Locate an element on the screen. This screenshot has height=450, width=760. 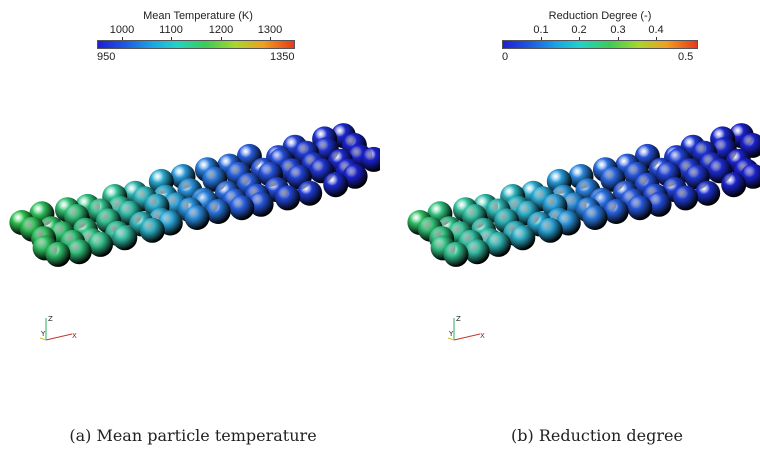
colorbar-title: Mean Temperature (K) is located at coordinates (198, 16).